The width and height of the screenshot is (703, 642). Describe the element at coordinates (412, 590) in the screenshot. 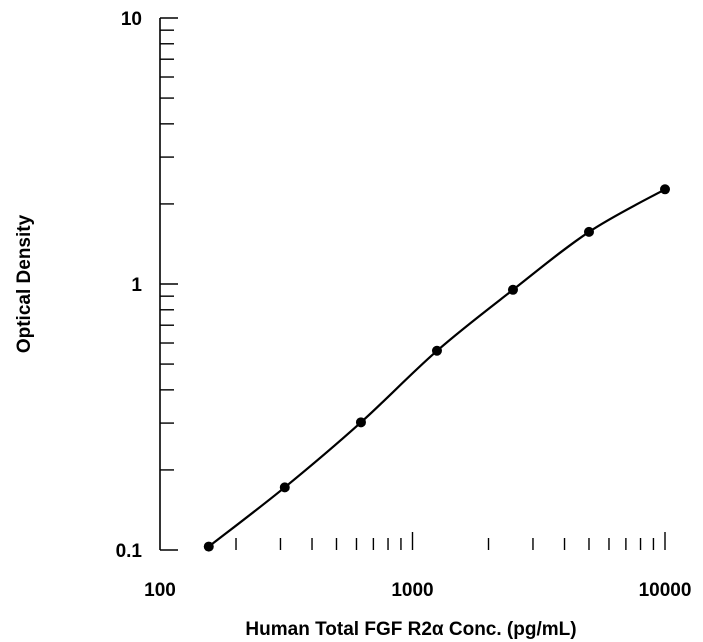

I see `x-tick-label: 1000` at that location.